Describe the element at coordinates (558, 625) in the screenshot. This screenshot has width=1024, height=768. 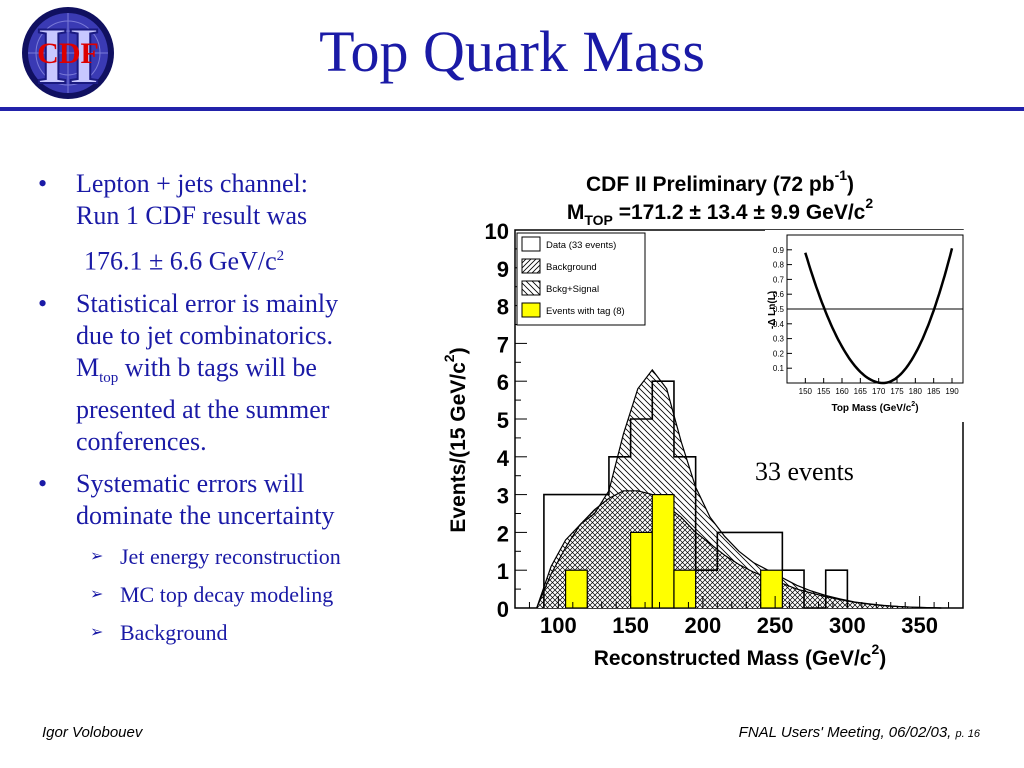
I see `x-tick-label: 100` at that location.